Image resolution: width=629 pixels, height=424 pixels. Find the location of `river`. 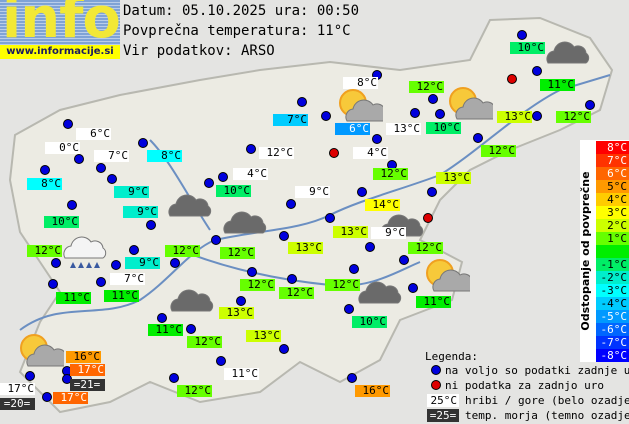

river is located at coordinates (300, 268).